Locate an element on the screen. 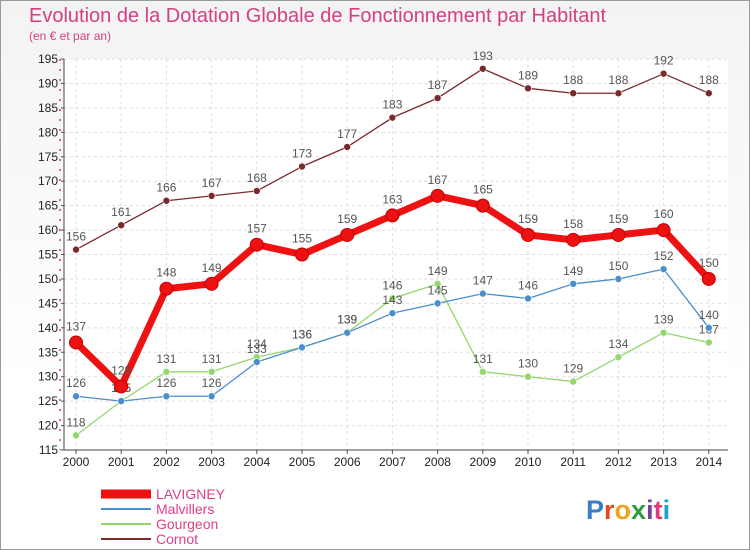  chart-subtitle: (en € et par an) is located at coordinates (70, 36).